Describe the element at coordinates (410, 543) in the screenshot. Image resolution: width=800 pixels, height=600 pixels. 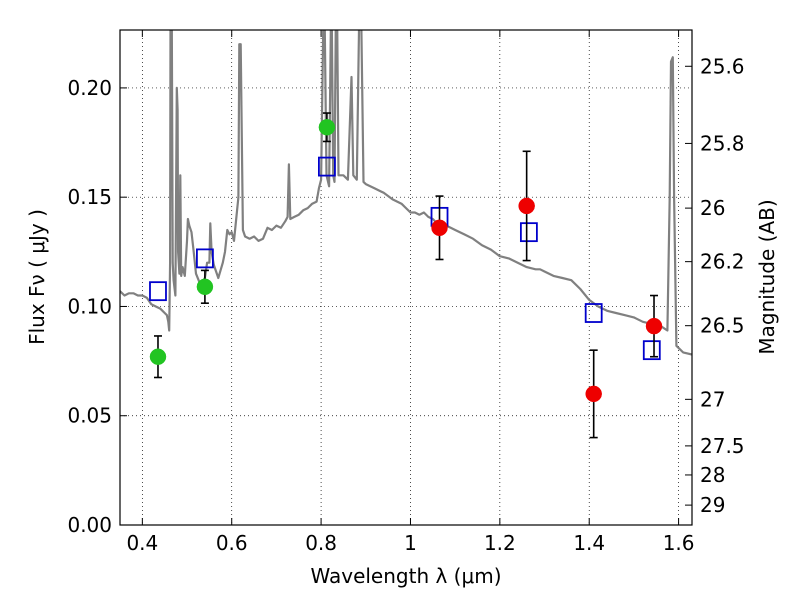
I see `x-tick-label: 1` at that location.